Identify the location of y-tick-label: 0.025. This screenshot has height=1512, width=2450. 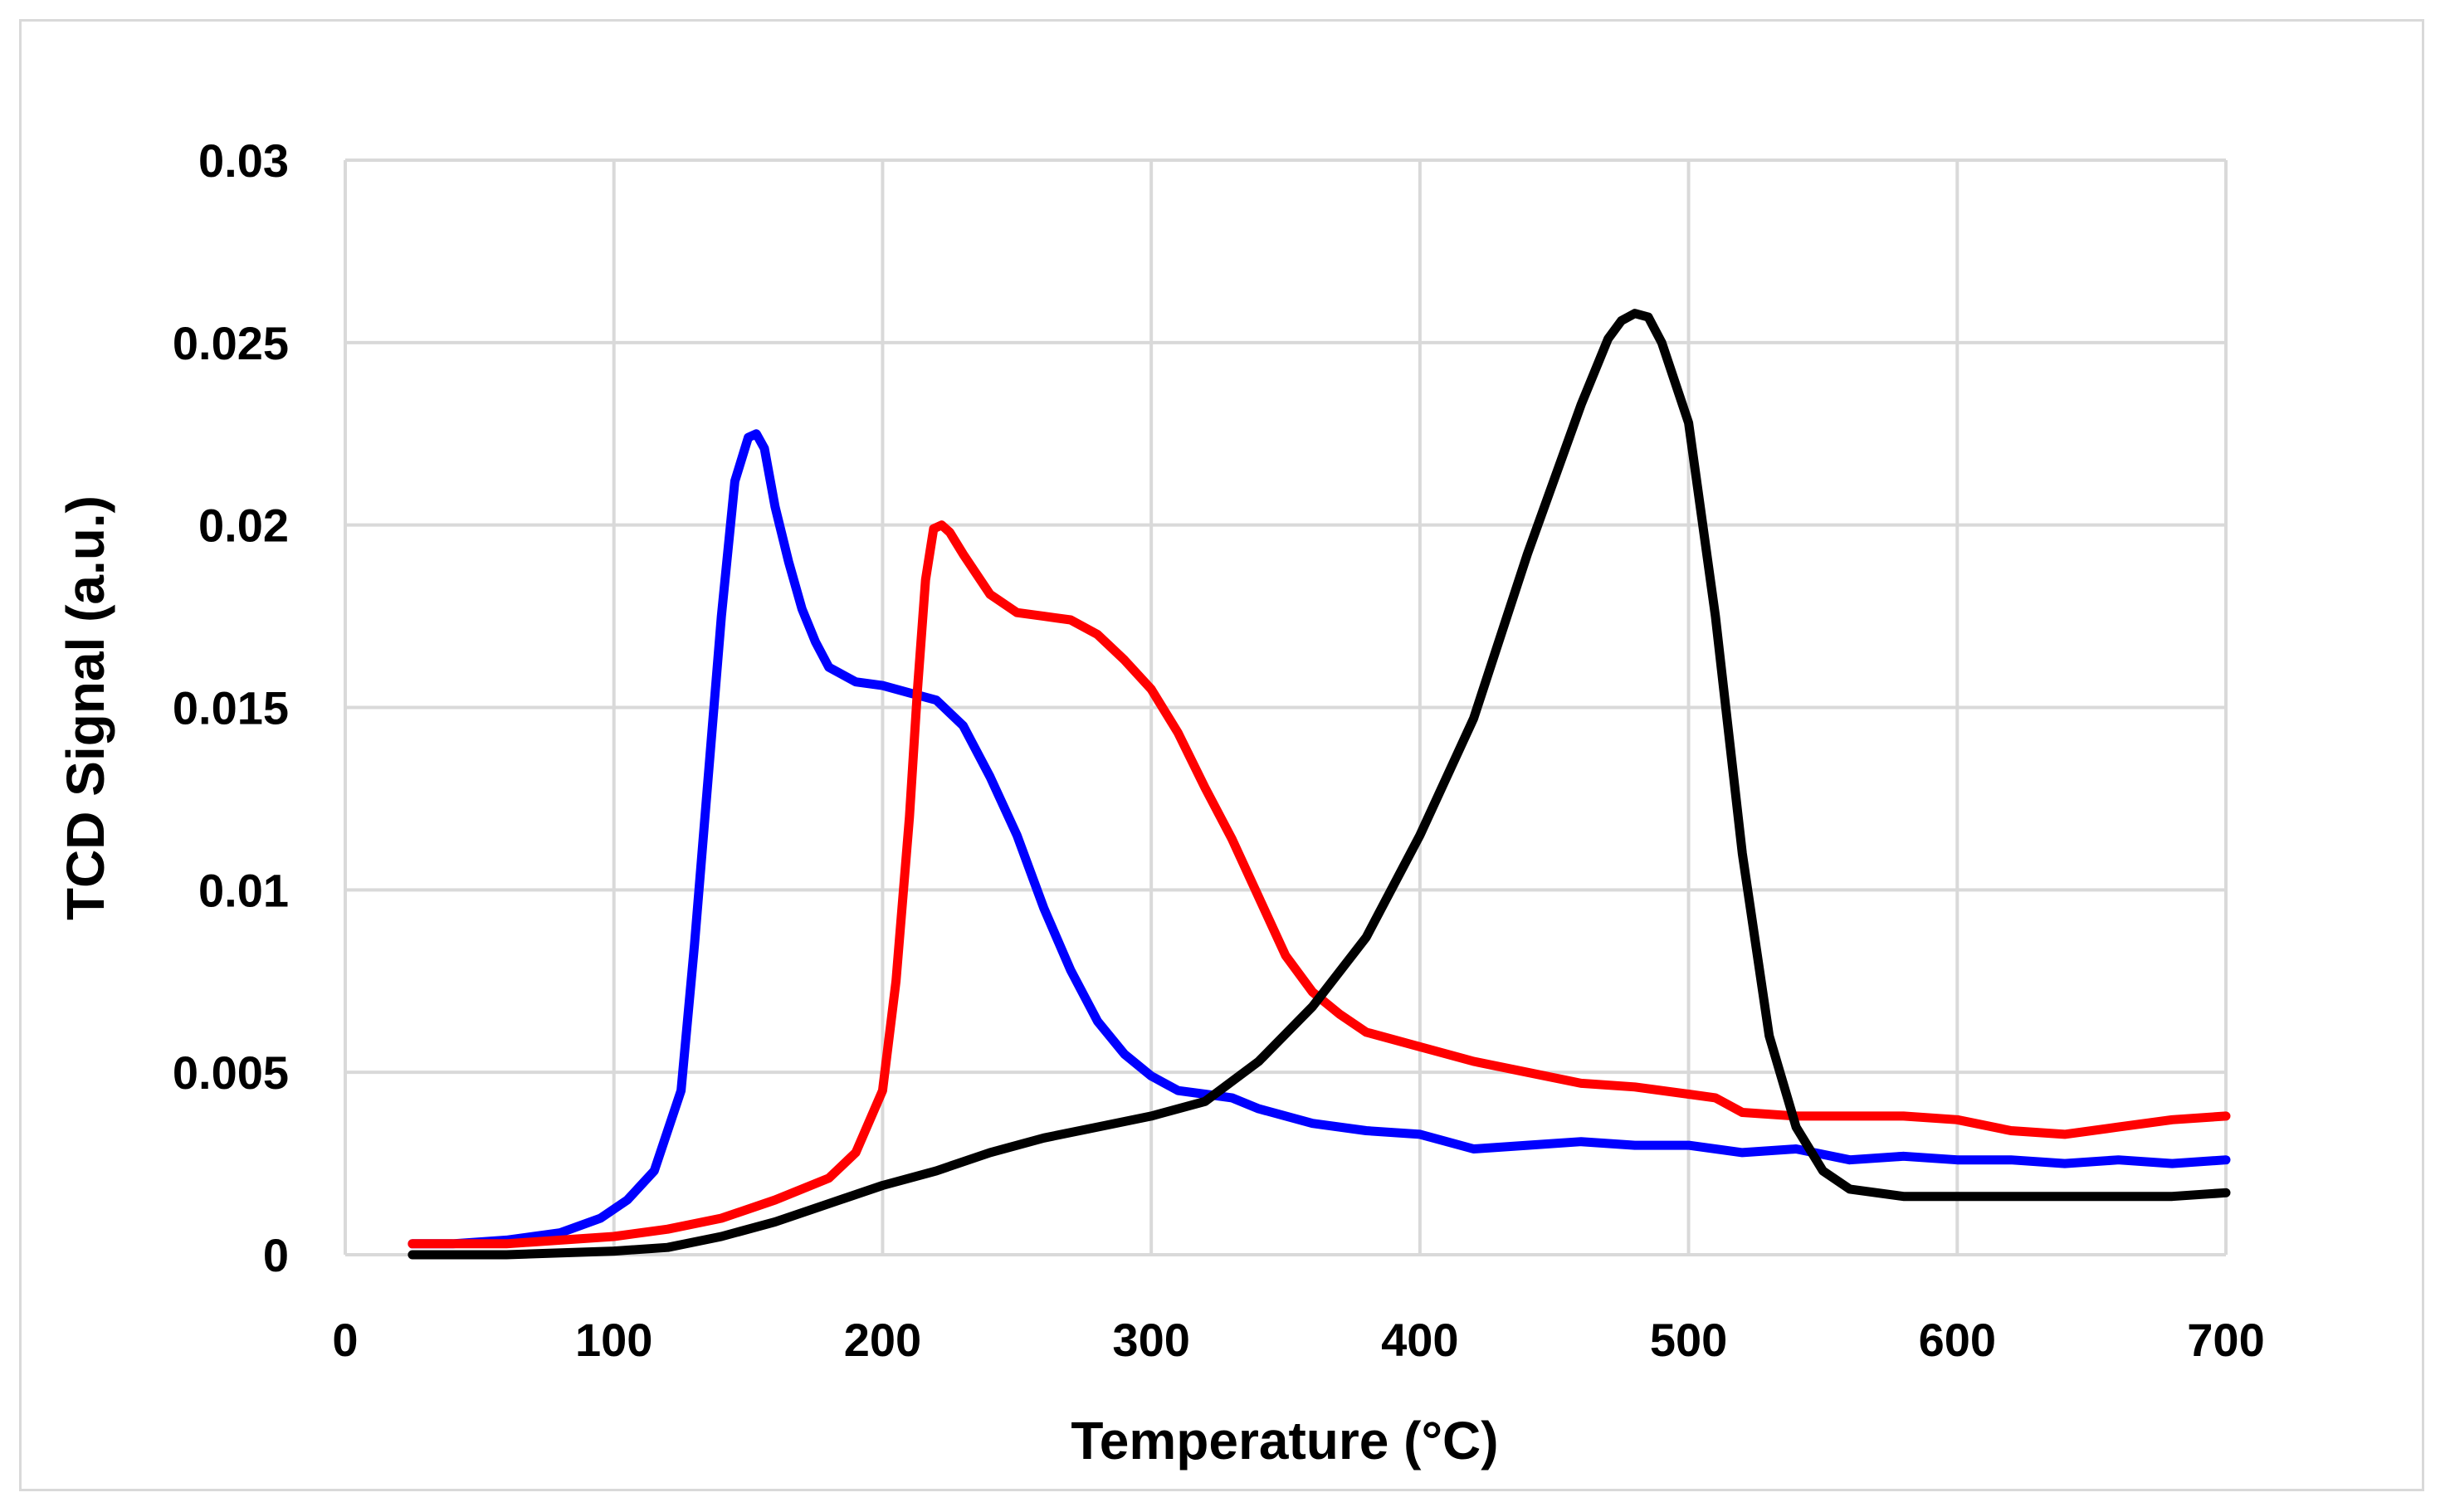
(231, 343).